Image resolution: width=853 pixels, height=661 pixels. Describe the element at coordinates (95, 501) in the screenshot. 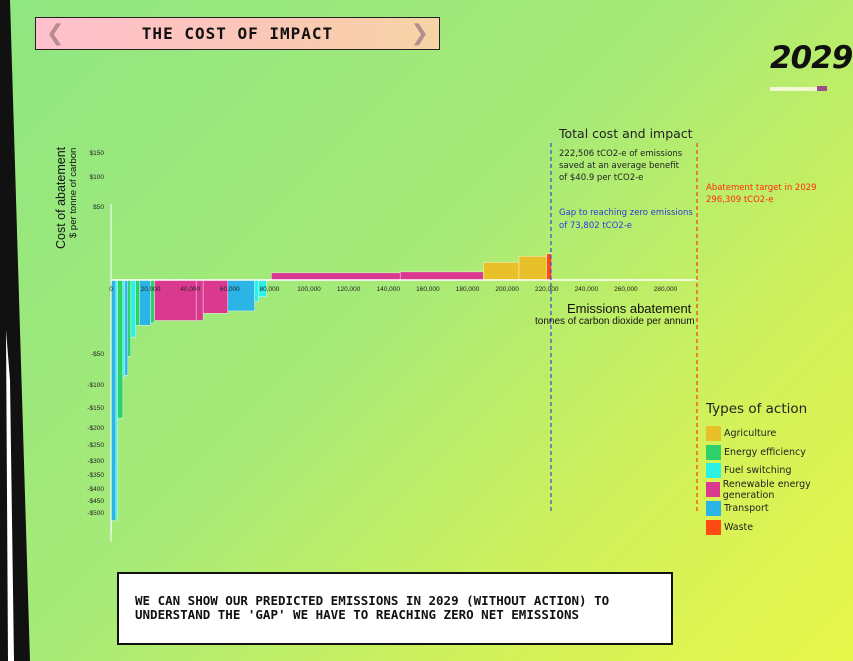

I see `y-tick-label: -$450` at that location.